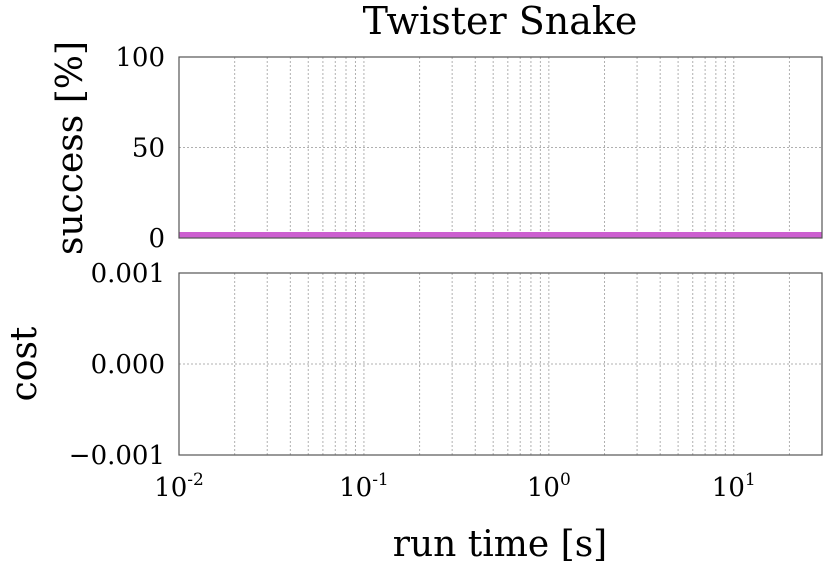  What do you see at coordinates (140, 58) in the screenshot?
I see `y-tick-label: 100` at bounding box center [140, 58].